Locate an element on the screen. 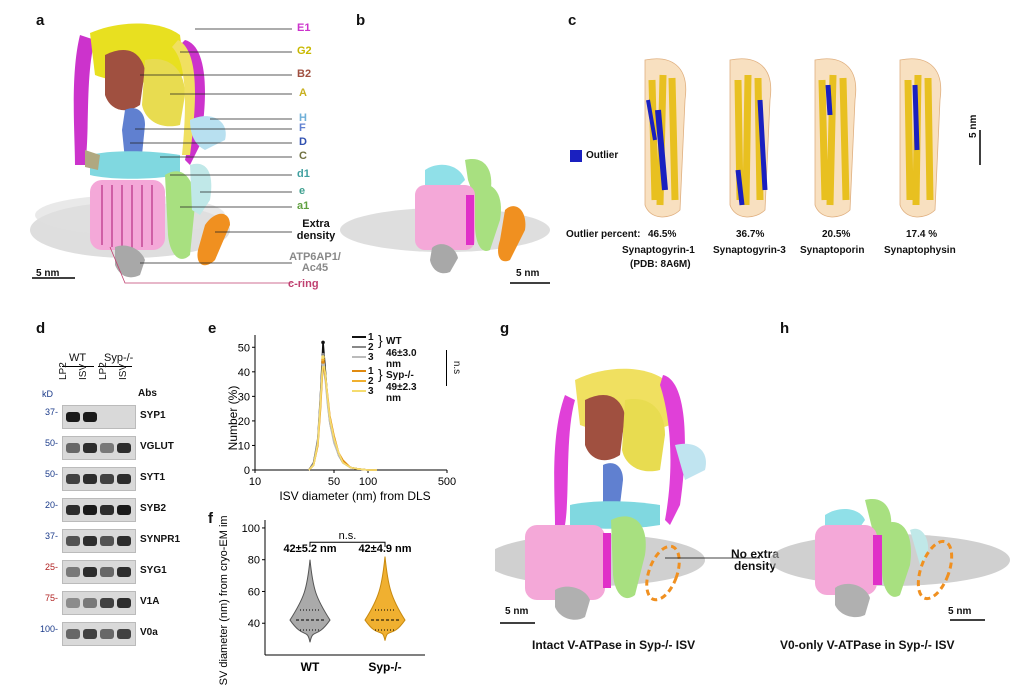 This screenshot has width=1026, height=686. wb-protein-label: V0a is located at coordinates (149, 632).